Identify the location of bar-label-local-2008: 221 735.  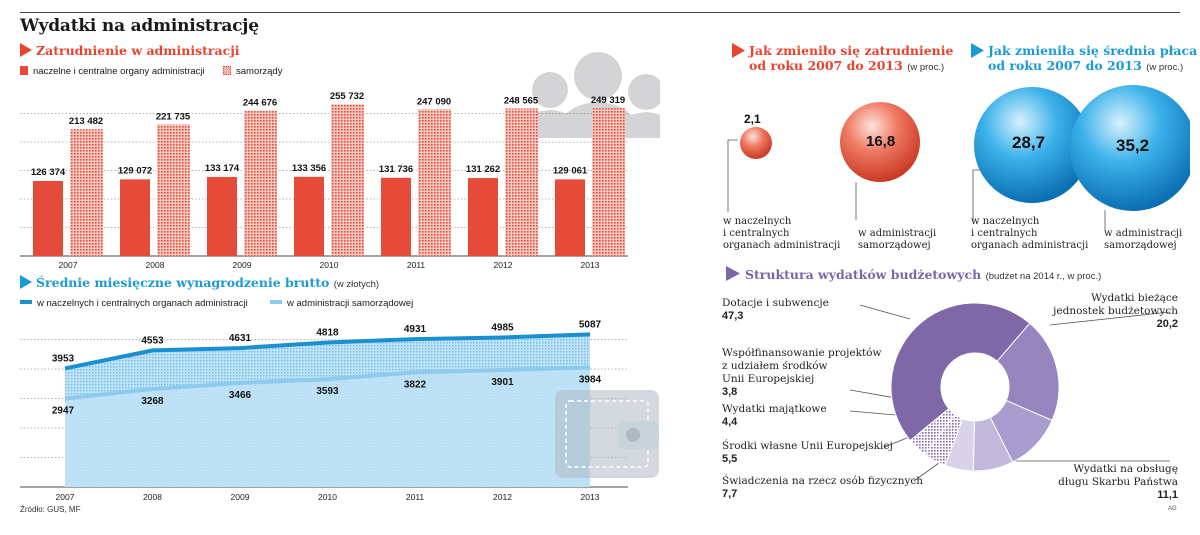
(173, 116).